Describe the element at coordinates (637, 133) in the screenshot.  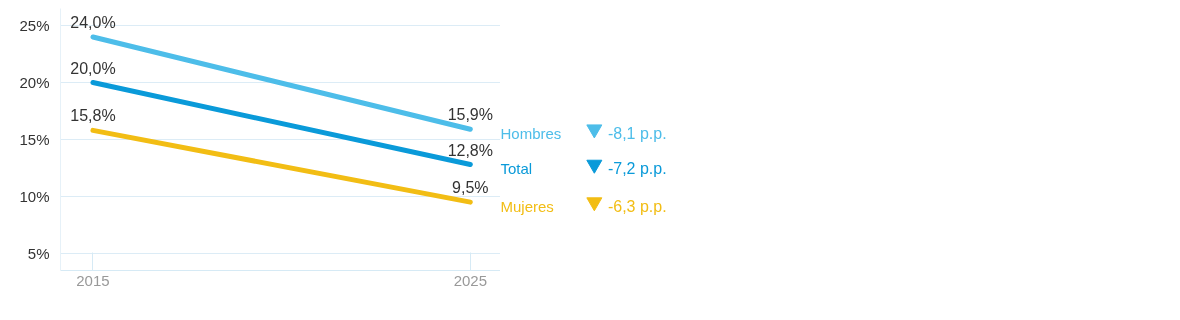
I see `text: -8,1 p.p.` at that location.